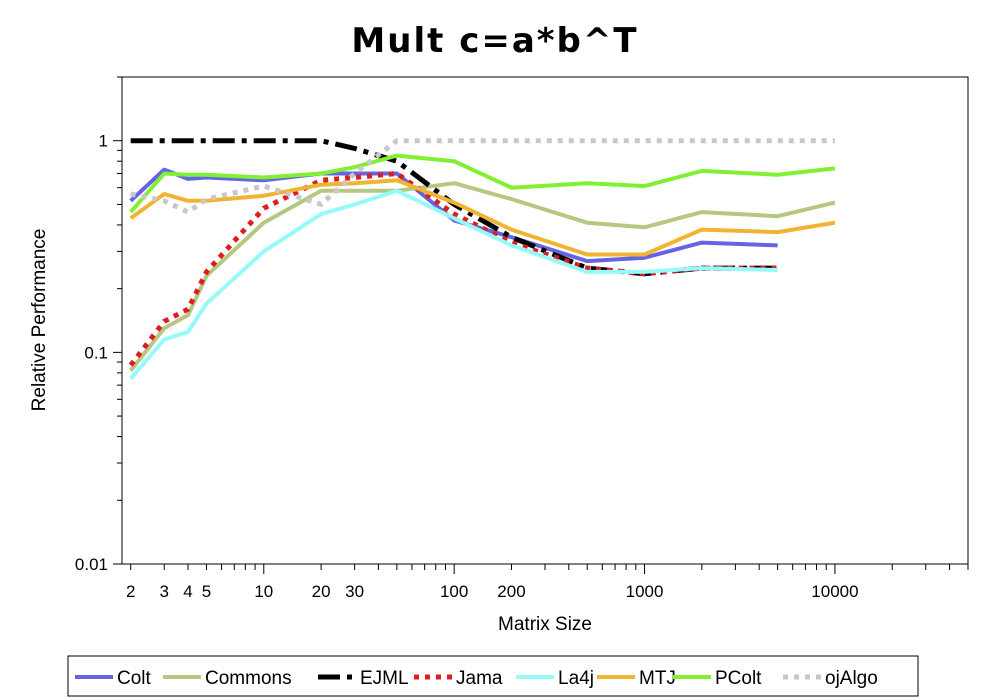 This screenshot has height=700, width=1000. I want to click on x-tick-label: 10, so click(263, 591).